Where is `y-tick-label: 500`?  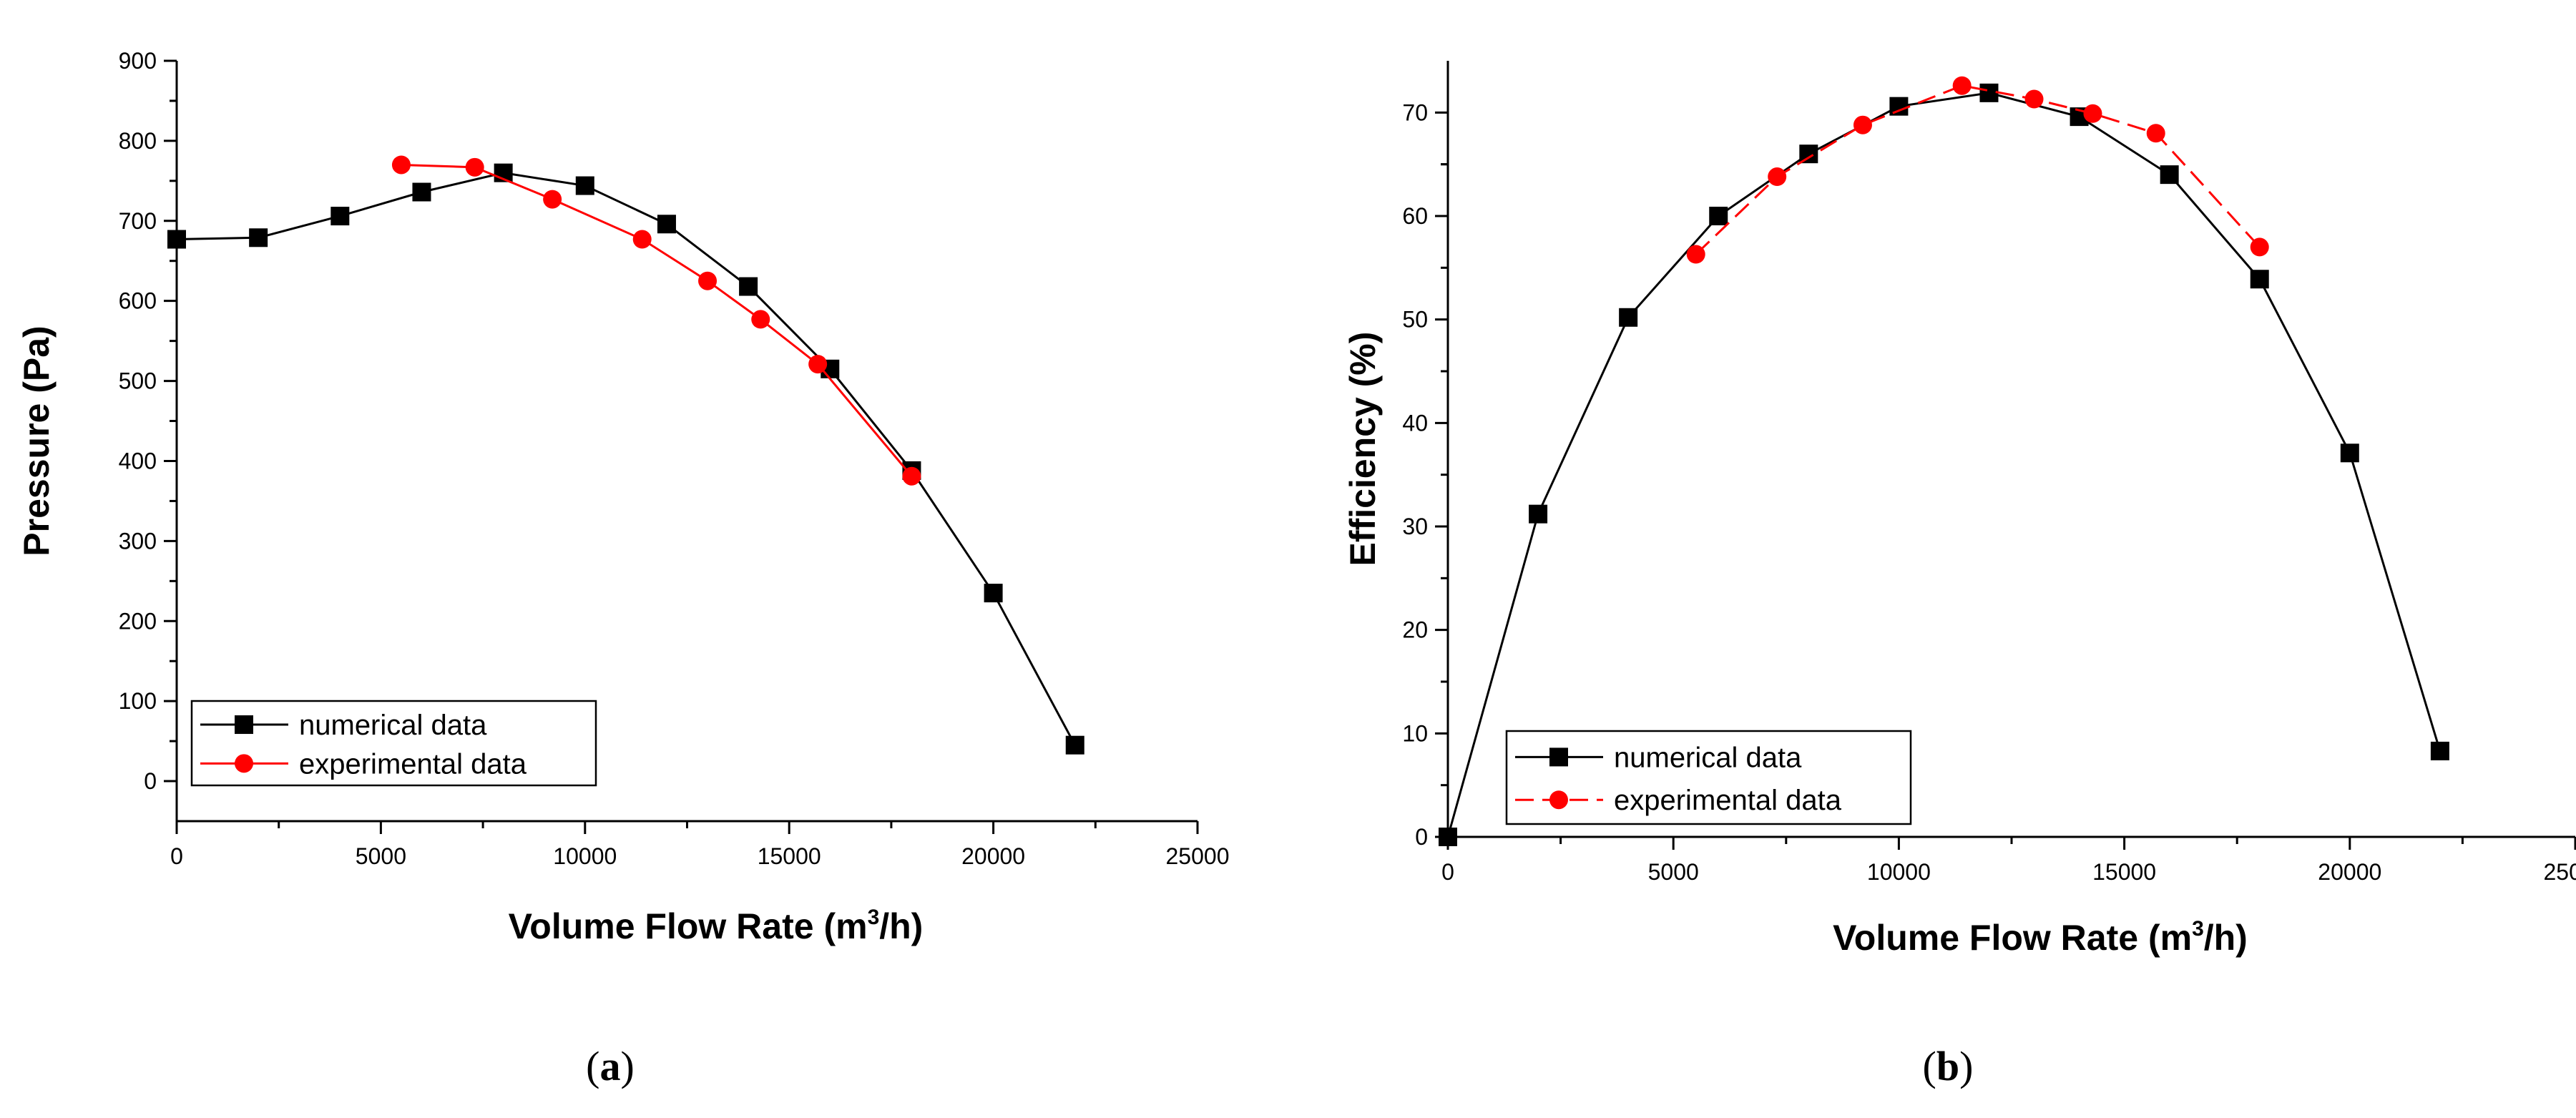
y-tick-label: 500 is located at coordinates (138, 381).